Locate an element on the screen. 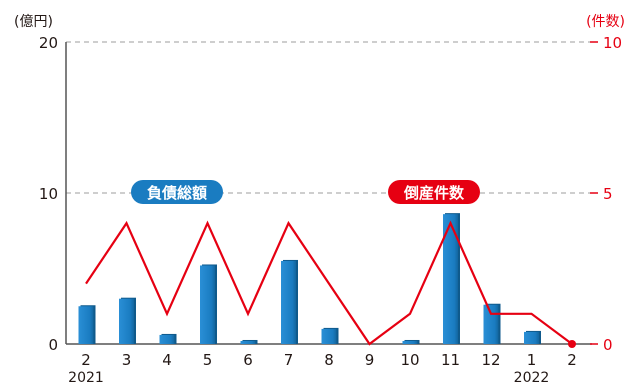 This screenshot has height=383, width=635. right-tick-5: 5 is located at coordinates (608, 194).